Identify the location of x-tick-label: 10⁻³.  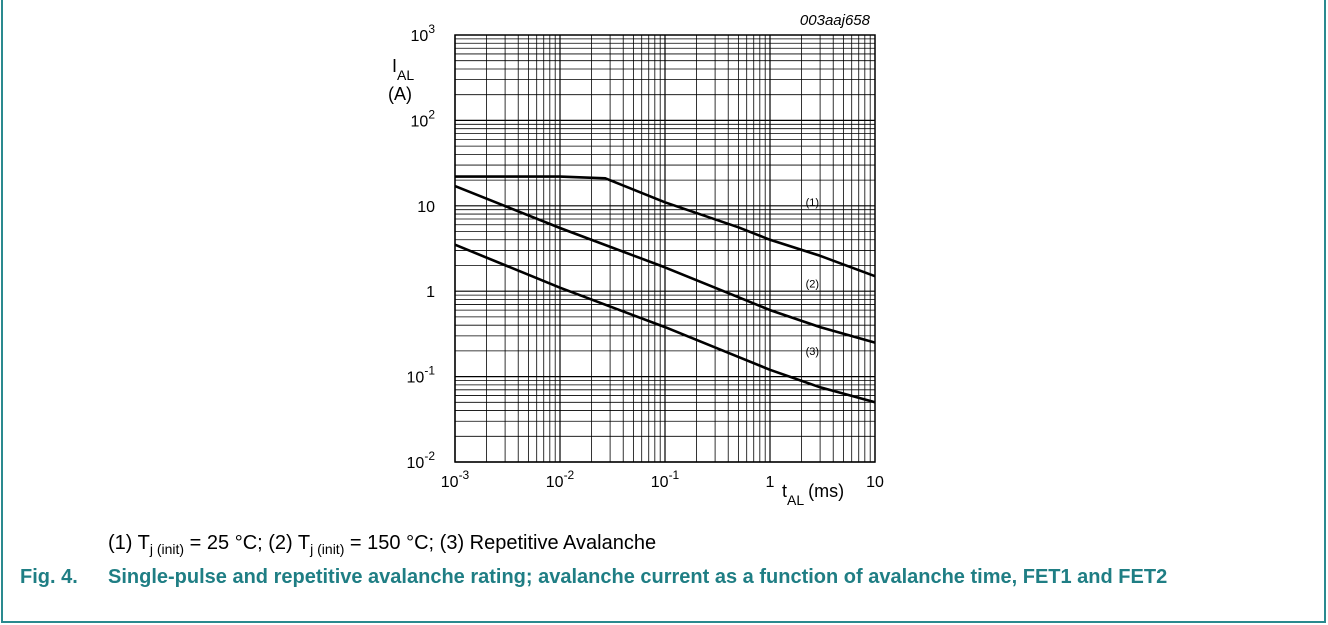
(455, 479).